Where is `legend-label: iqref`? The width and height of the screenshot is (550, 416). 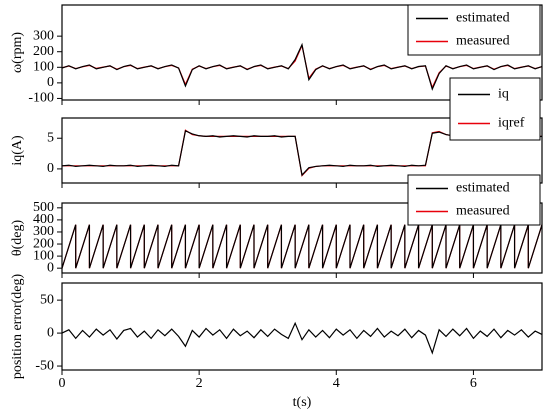
legend-label: iqref is located at coordinates (511, 123).